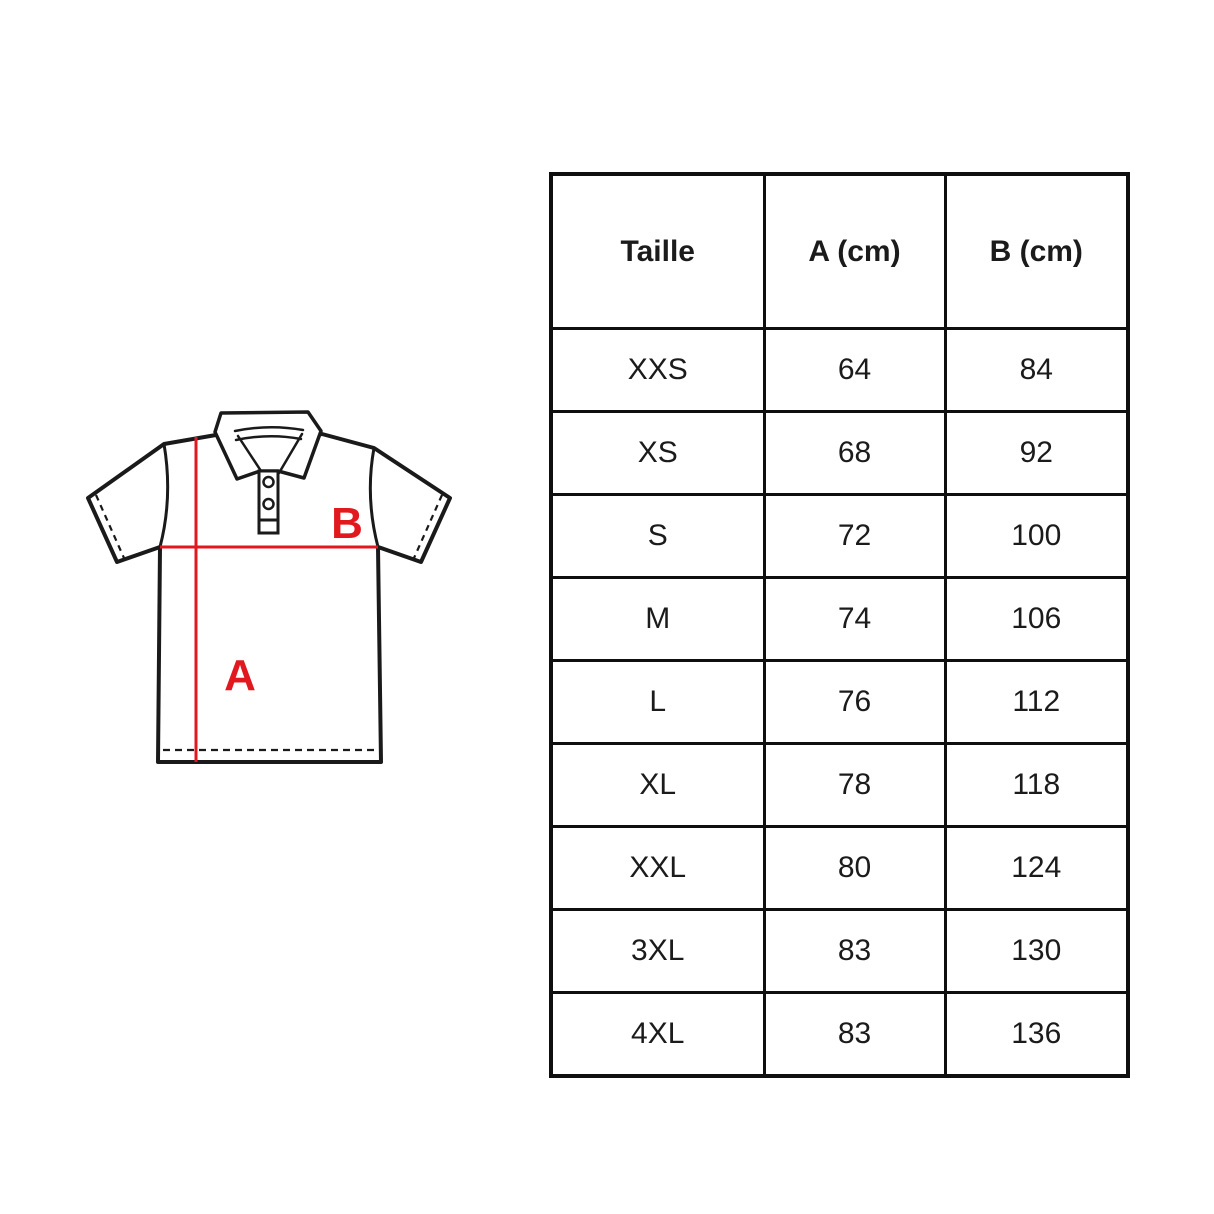  What do you see at coordinates (290, 453) in the screenshot?
I see `collar-right-fold-line` at bounding box center [290, 453].